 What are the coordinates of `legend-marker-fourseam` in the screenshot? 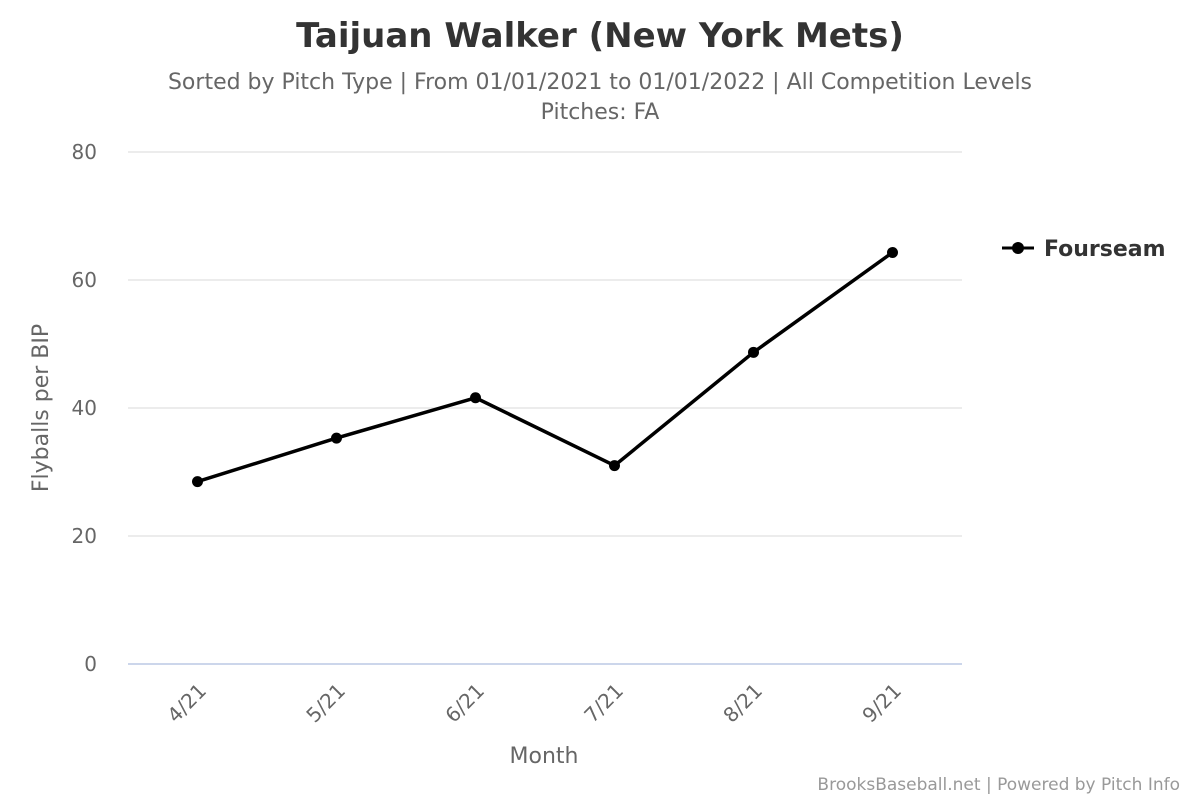 It's located at (1018, 248).